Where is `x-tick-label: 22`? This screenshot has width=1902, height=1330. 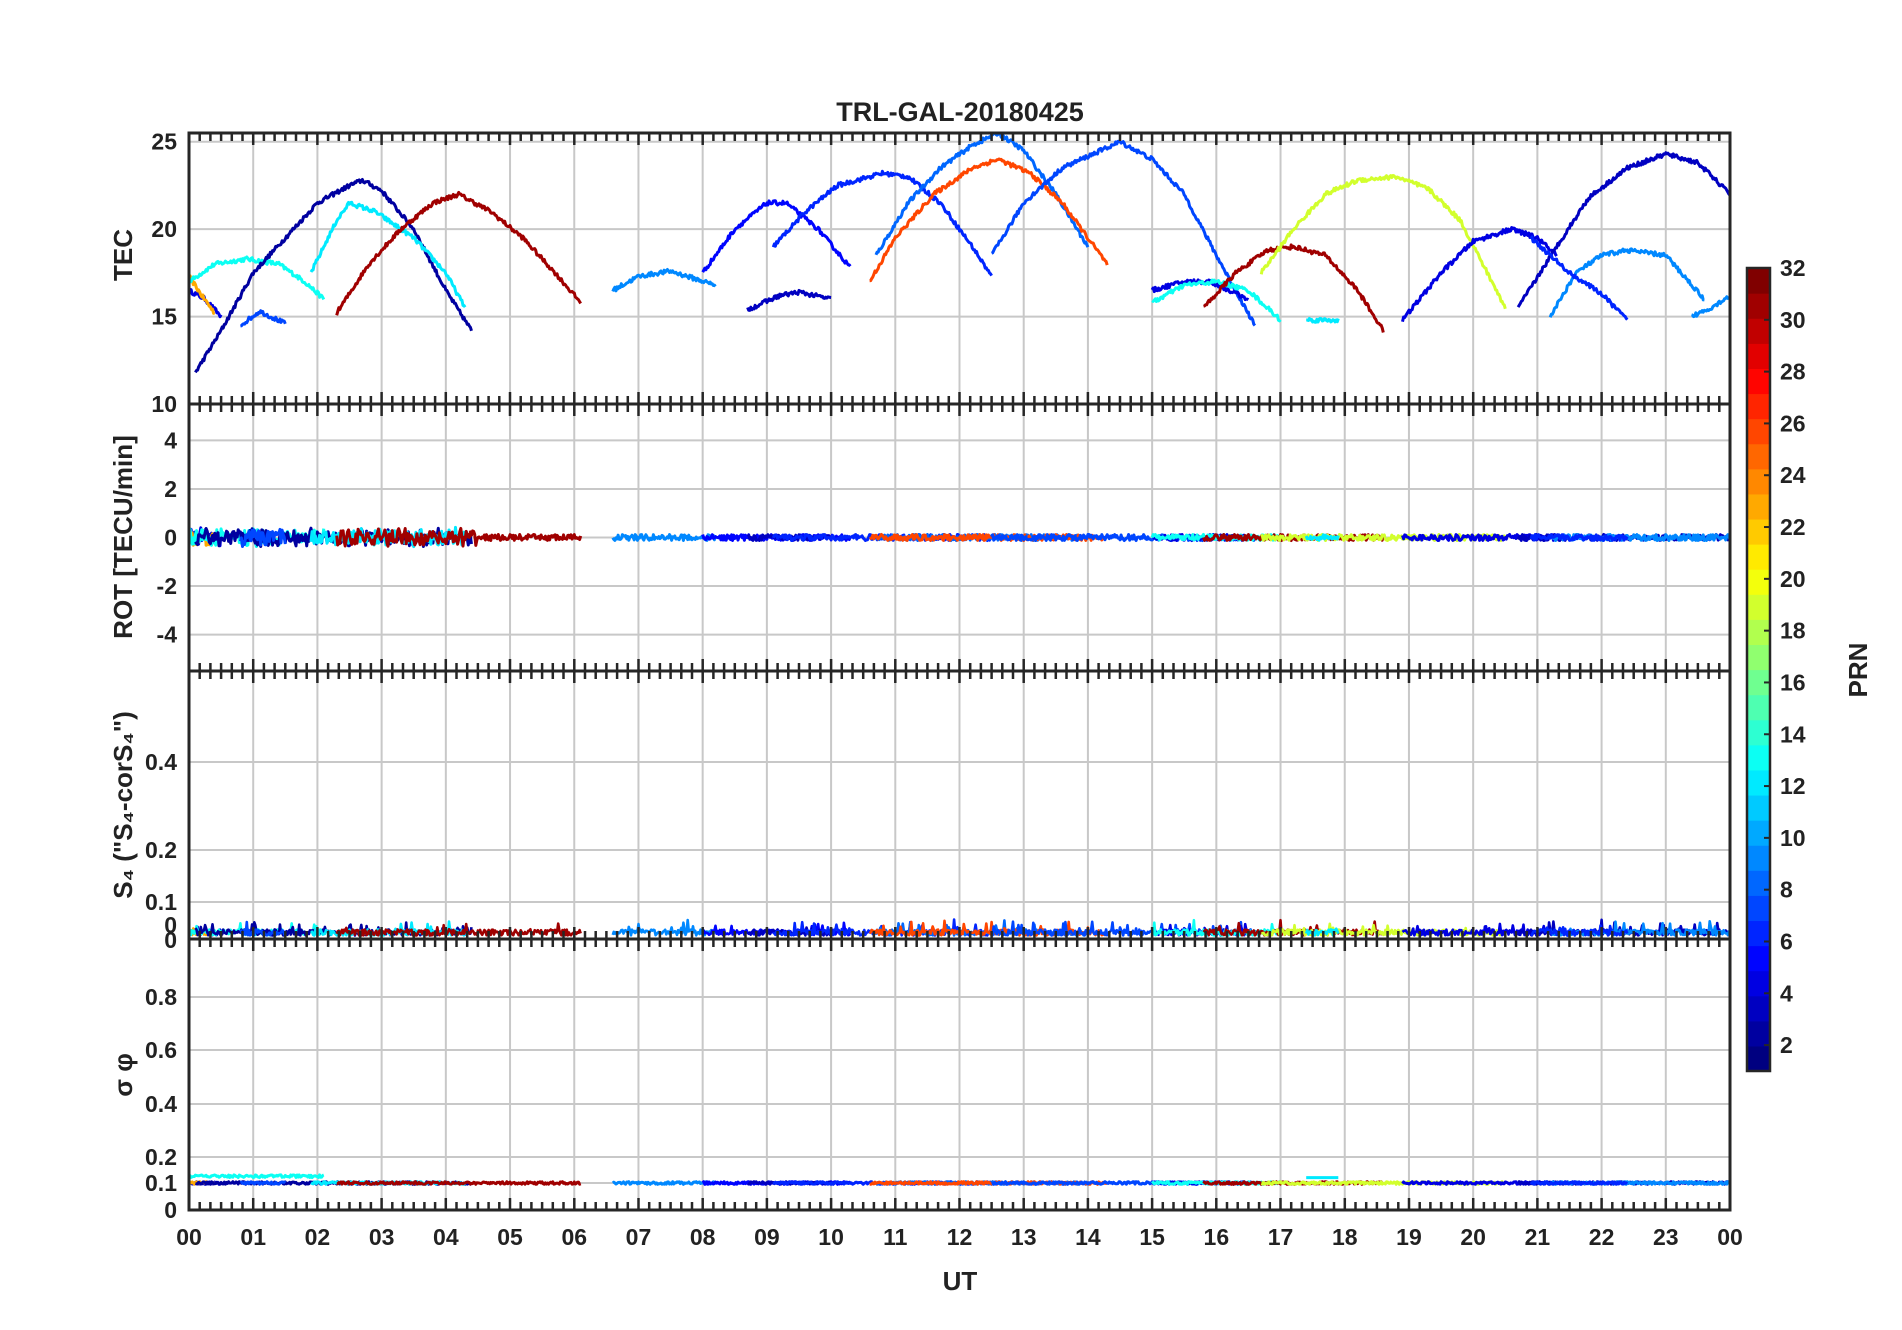
x-tick-label: 22 is located at coordinates (1602, 1237).